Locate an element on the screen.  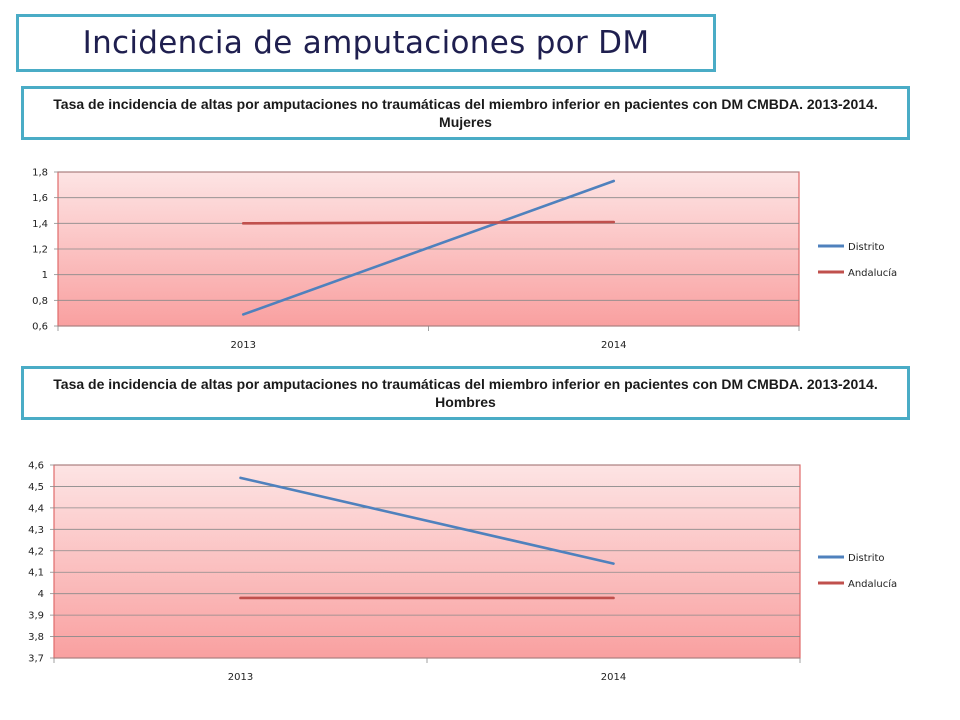
y-tick-label: 1,6 is located at coordinates (40, 198).